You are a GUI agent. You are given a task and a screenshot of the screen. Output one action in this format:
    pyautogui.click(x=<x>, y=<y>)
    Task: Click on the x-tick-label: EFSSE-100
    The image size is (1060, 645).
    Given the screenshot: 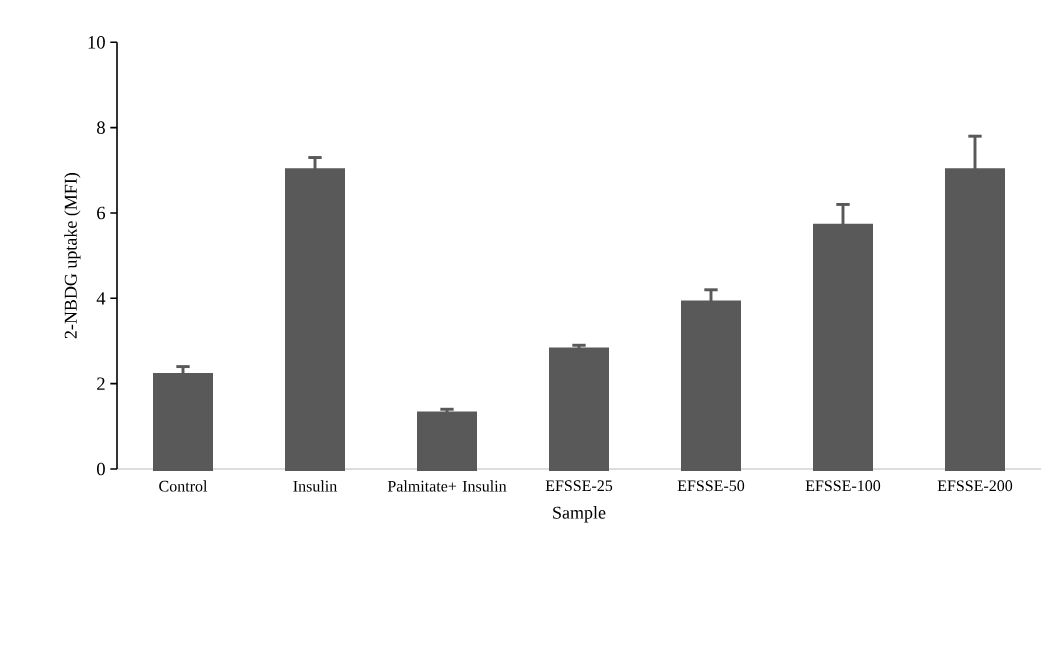 What is the action you would take?
    pyautogui.click(x=843, y=486)
    